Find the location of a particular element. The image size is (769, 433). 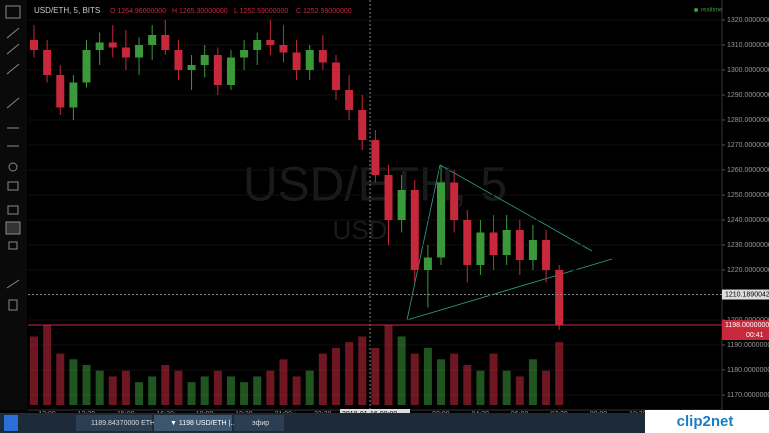

y-tick-label: 1300.00000000 is located at coordinates (748, 70).